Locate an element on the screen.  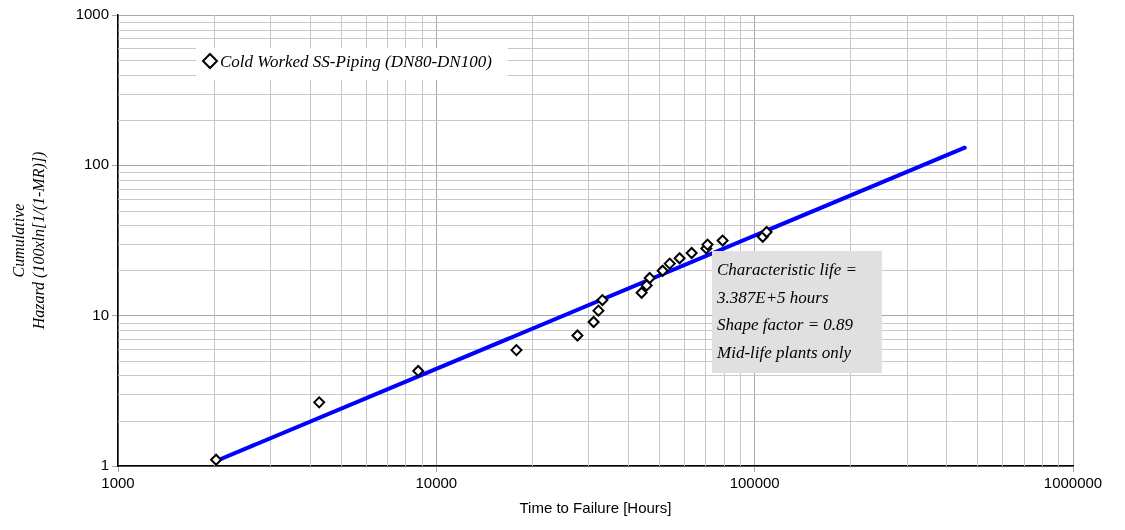
x-tick-label: 1000000 is located at coordinates (1073, 483).